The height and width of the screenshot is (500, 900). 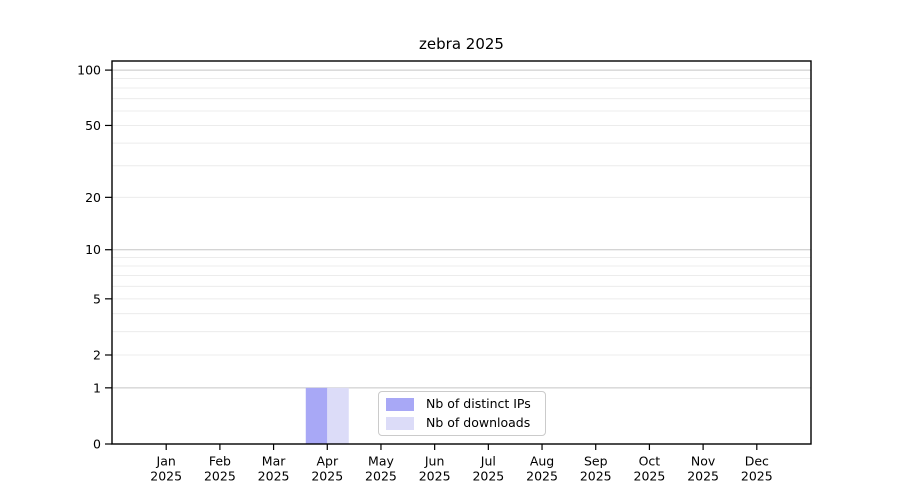 I want to click on x-tick-label-month: Nov, so click(x=703, y=461).